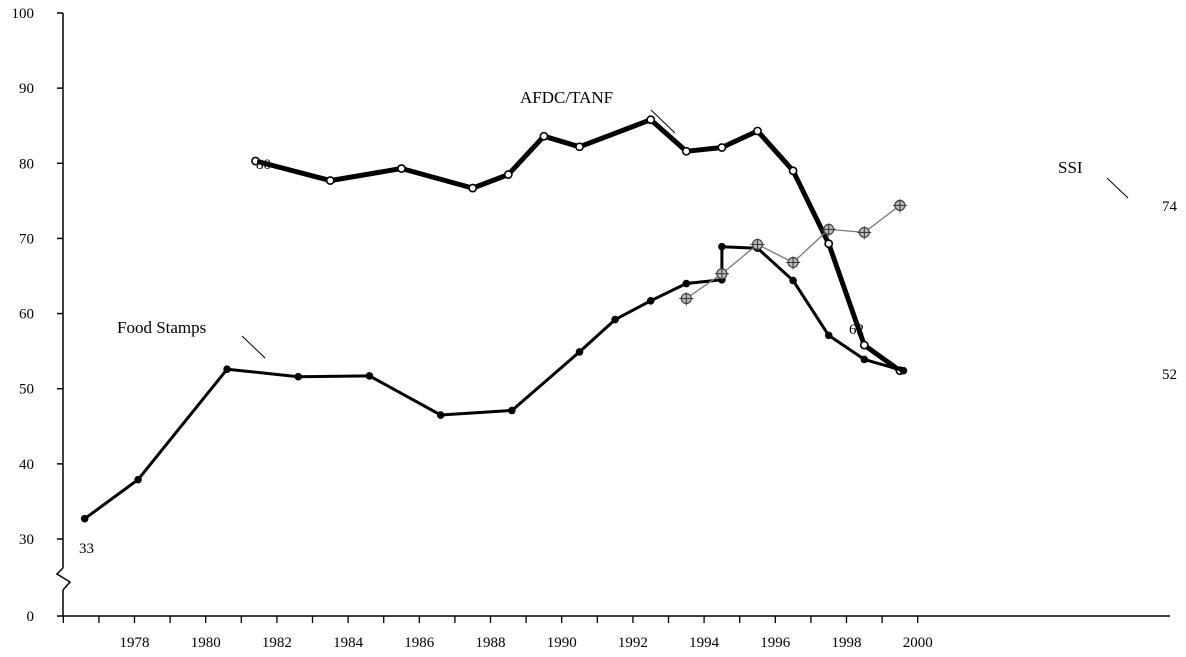 The height and width of the screenshot is (657, 1186). I want to click on series-label-ssi-leader, so click(1117, 188).